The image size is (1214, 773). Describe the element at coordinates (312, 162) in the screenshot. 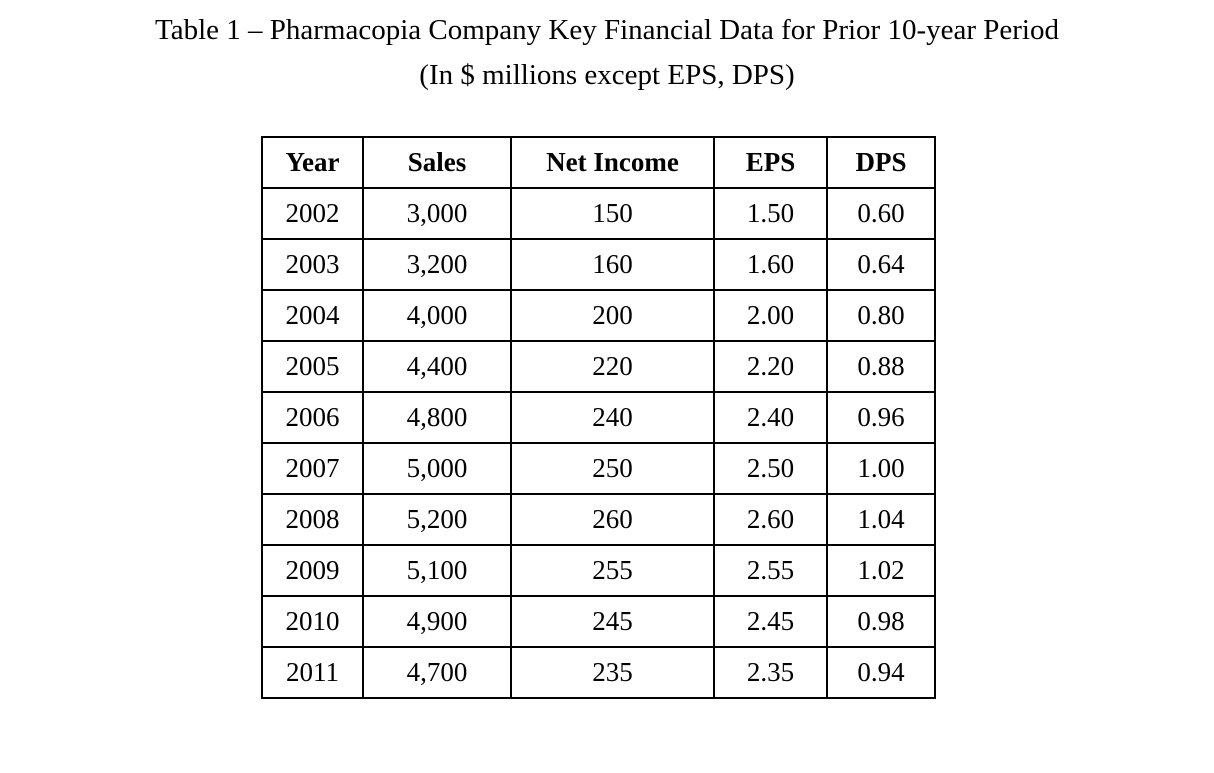

I see `header-year: Year` at that location.